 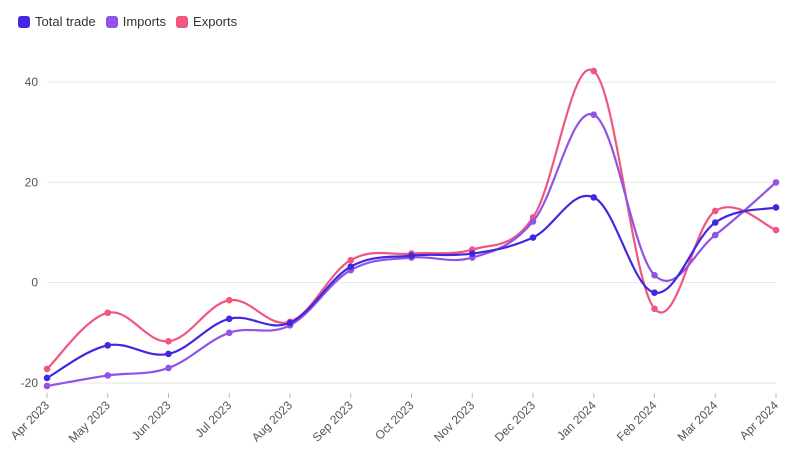 I want to click on y-tick-label: 20, so click(x=32, y=182).